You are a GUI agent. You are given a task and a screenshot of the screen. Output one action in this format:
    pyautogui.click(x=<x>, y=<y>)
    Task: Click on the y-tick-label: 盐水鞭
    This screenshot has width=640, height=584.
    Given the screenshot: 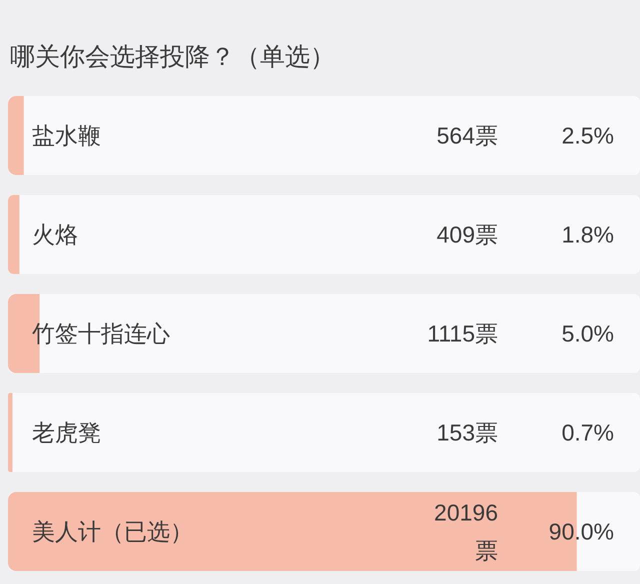 What is the action you would take?
    pyautogui.click(x=66, y=135)
    